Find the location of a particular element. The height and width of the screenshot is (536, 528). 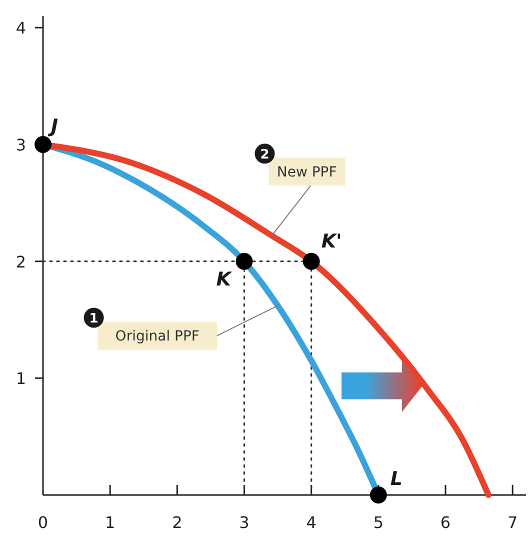

x-tick-label: 6 is located at coordinates (445, 522).